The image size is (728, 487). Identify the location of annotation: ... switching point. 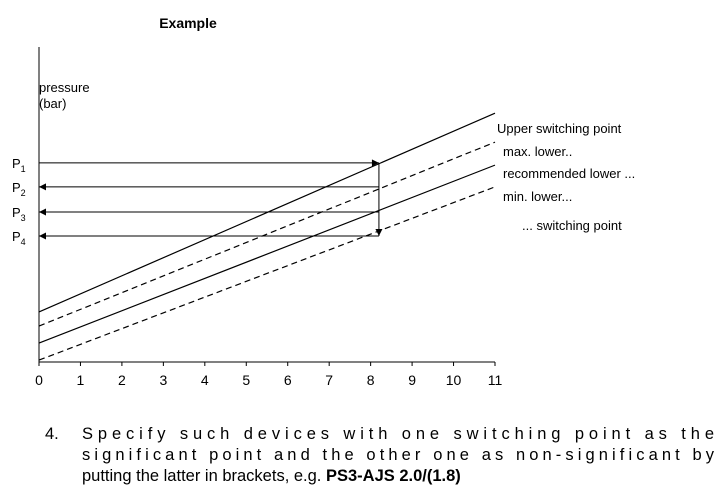
(572, 225).